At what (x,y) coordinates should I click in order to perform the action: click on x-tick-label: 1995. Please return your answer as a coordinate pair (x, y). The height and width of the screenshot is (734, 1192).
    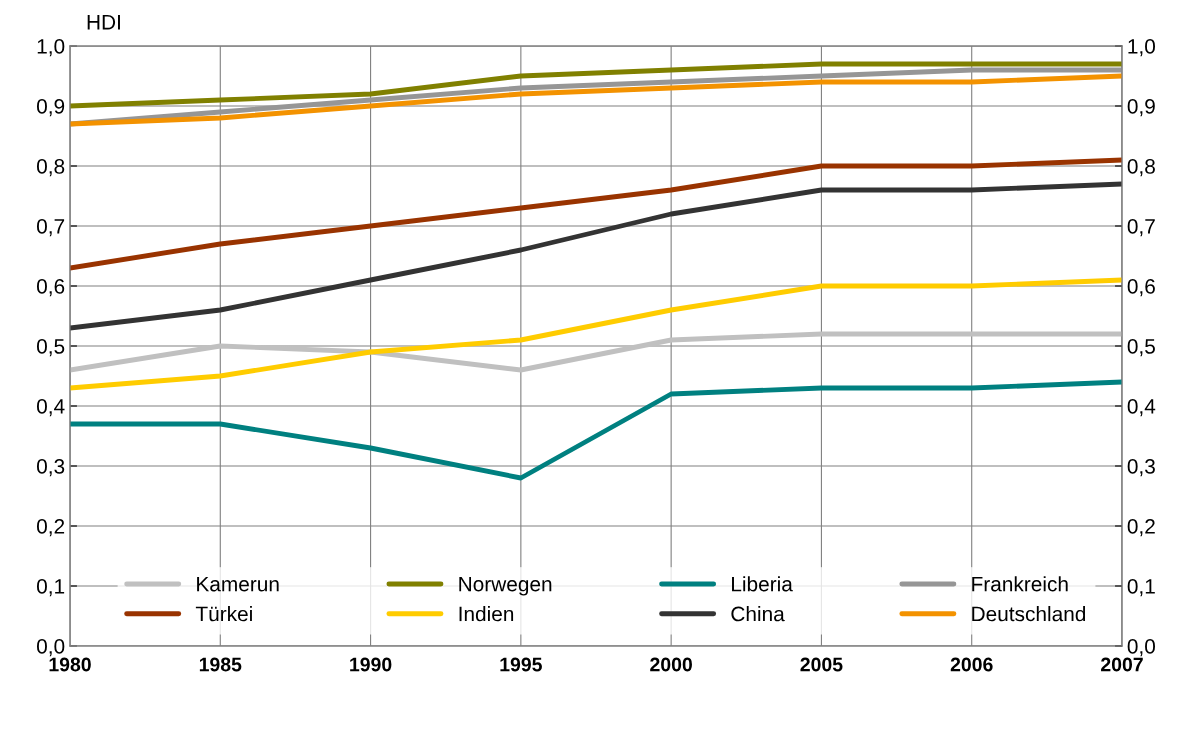
    Looking at the image, I should click on (521, 664).